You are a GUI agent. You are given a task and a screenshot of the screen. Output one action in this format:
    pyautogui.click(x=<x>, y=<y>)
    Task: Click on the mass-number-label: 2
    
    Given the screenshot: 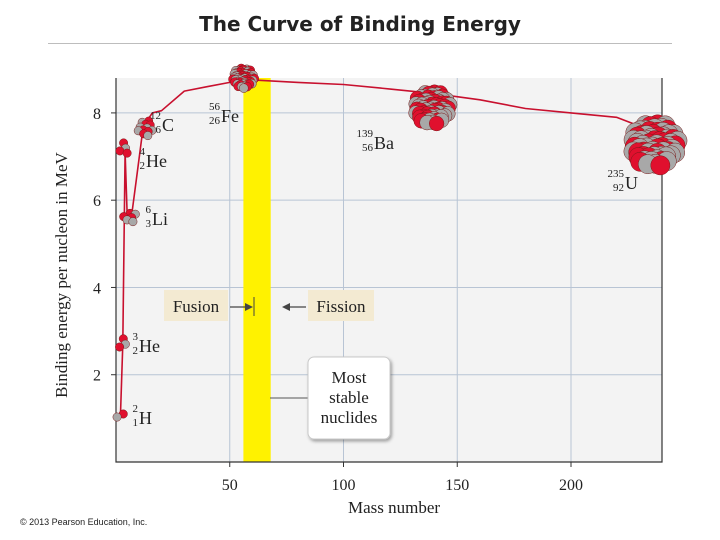 What is the action you would take?
    pyautogui.click(x=136, y=409)
    